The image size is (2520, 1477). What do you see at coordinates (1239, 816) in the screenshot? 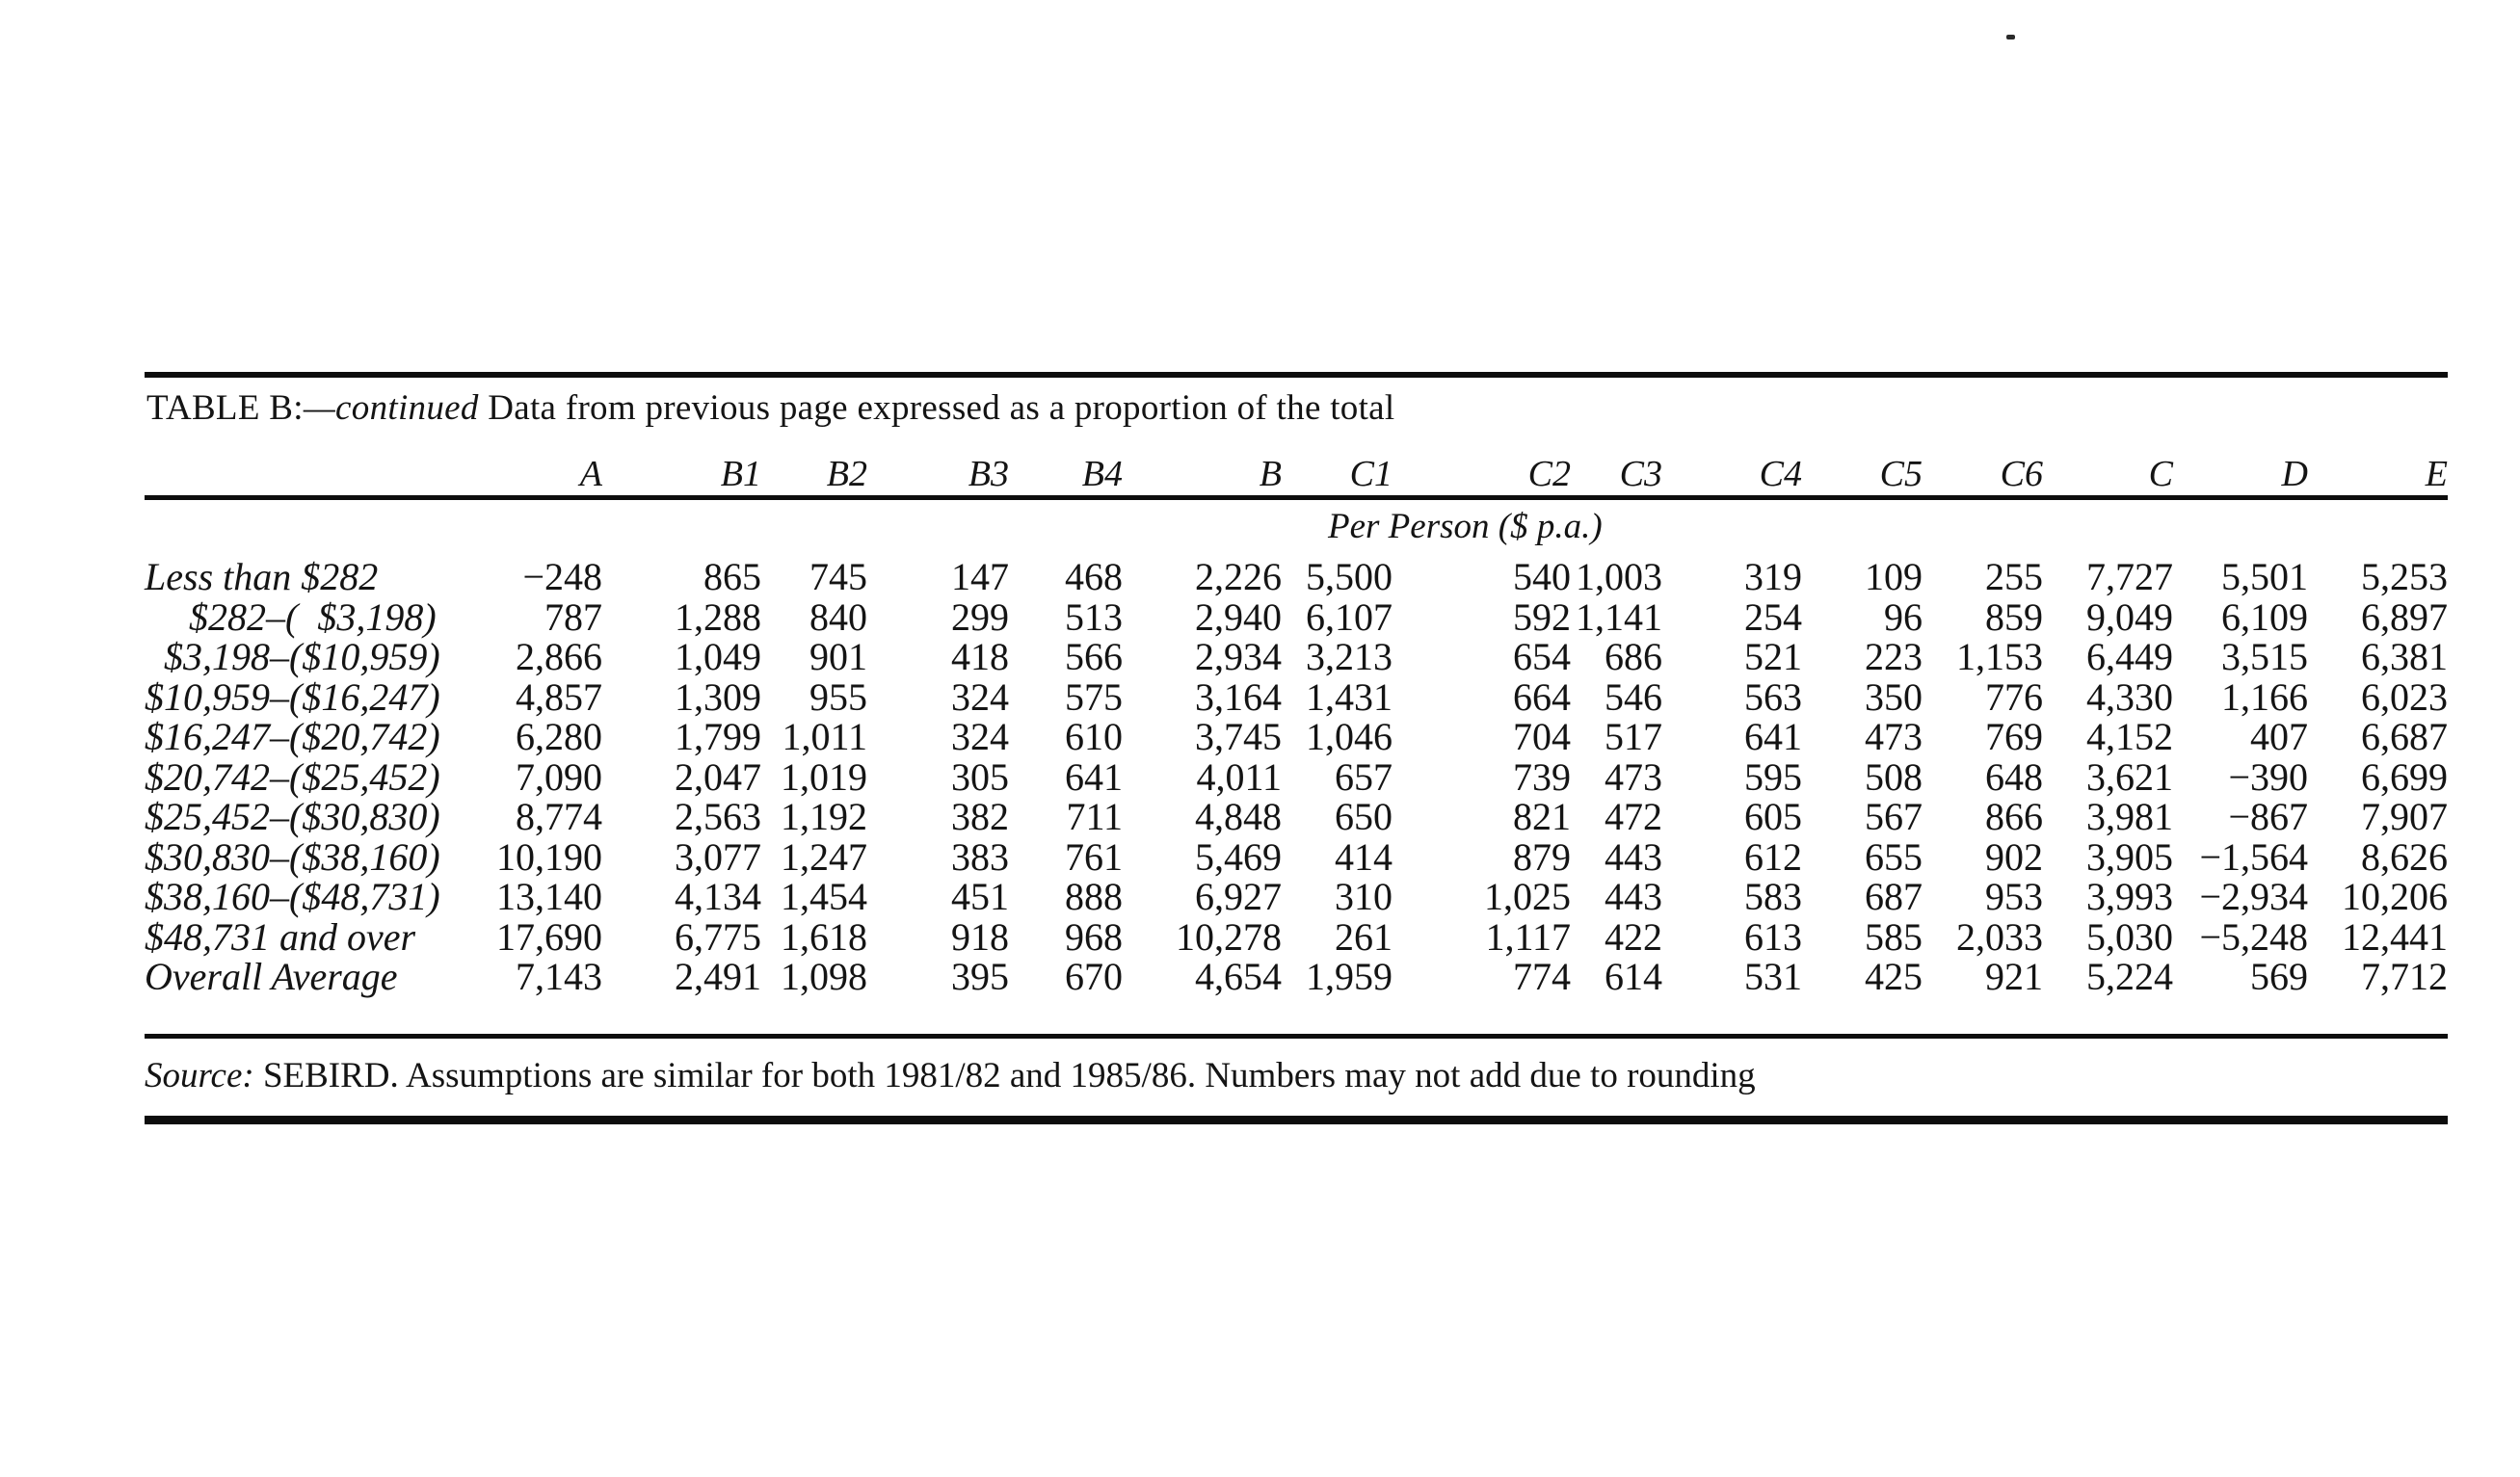
I see `value-cell: 4,848` at bounding box center [1239, 816].